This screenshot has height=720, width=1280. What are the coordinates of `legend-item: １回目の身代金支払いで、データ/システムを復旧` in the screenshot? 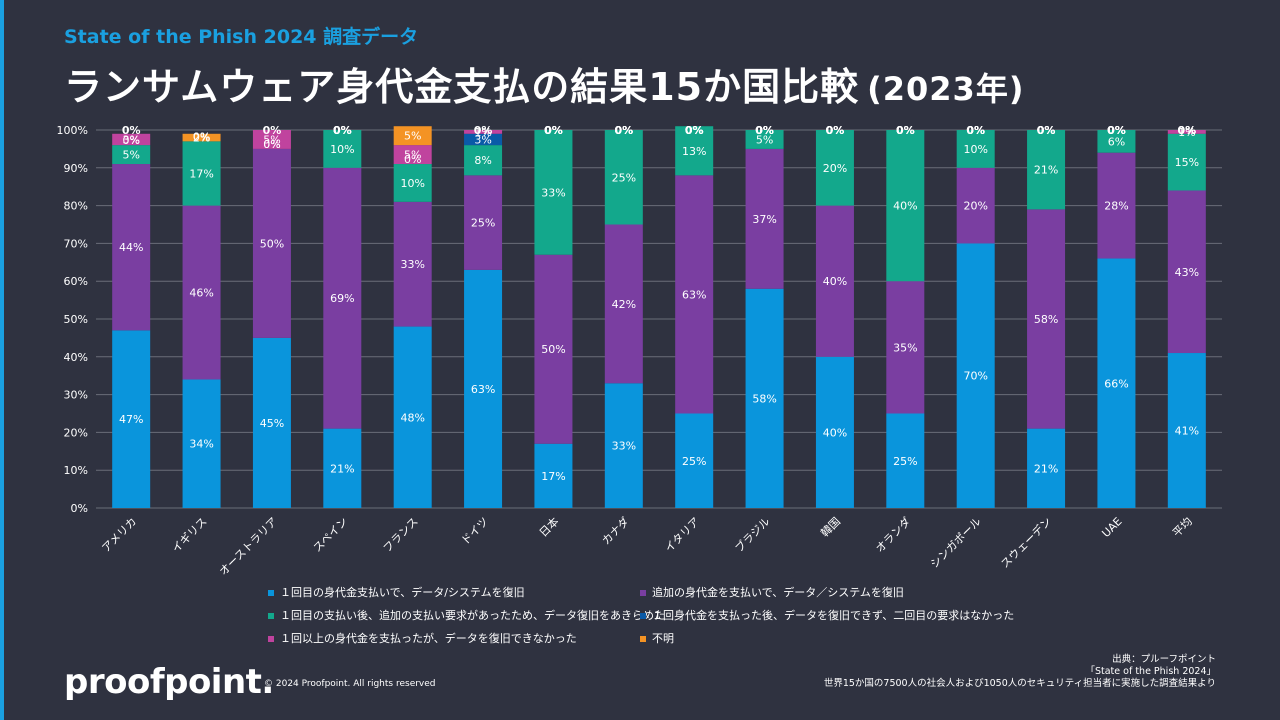 It's located at (396, 592).